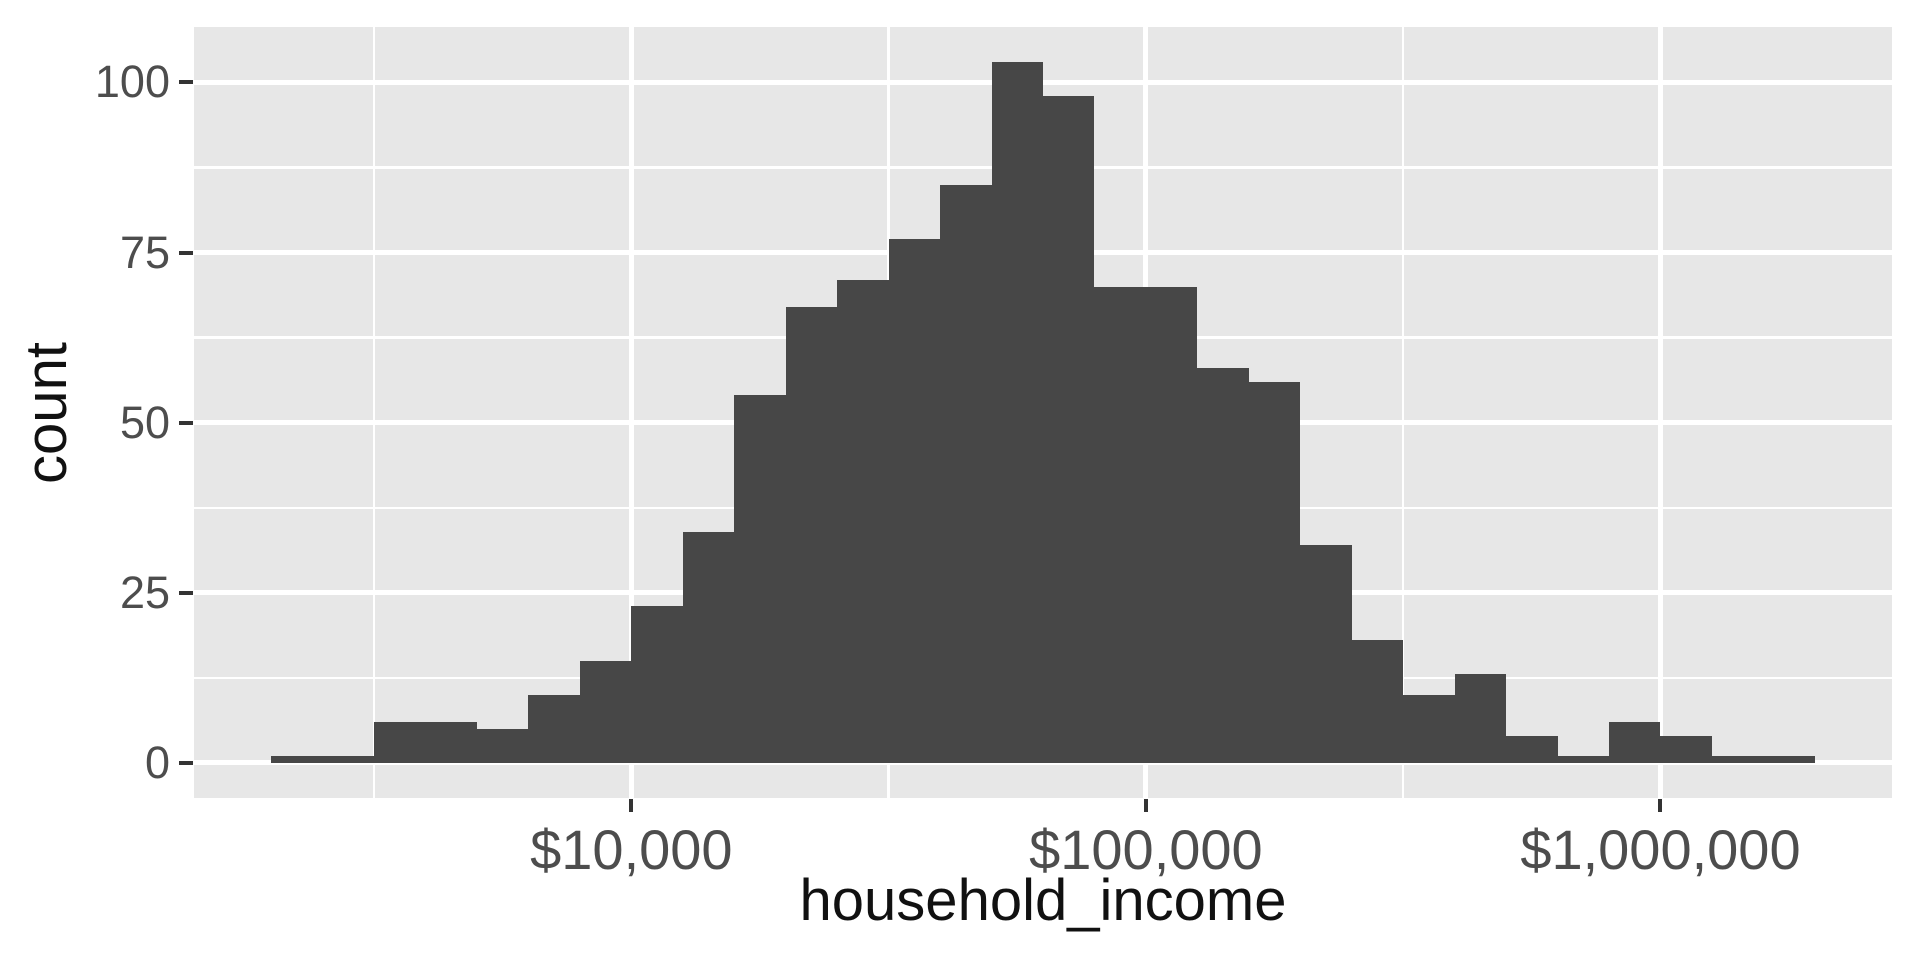 This screenshot has width=1920, height=960. I want to click on y-tick-label: 100, so click(132, 82).